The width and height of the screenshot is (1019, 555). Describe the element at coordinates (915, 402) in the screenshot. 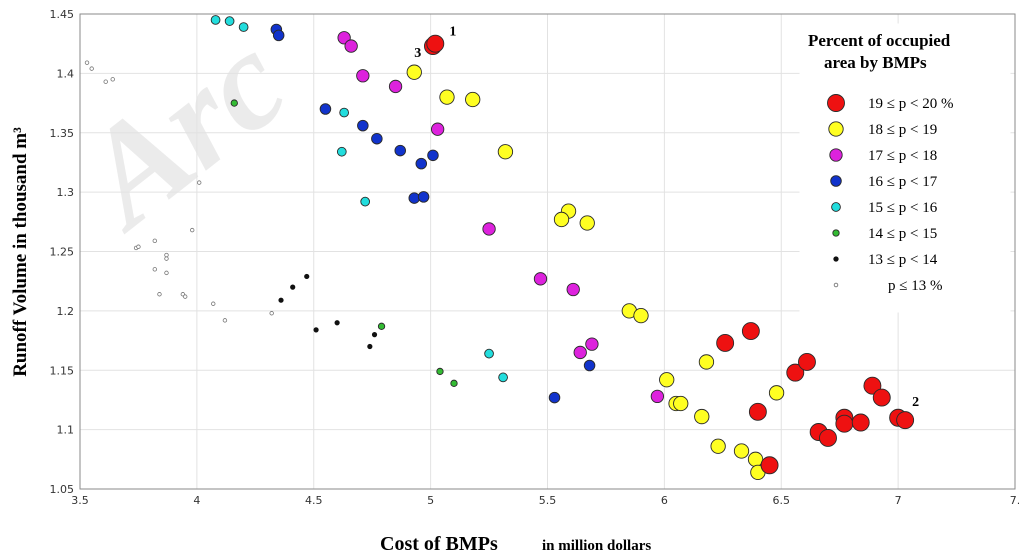

I see `point-annotation: 2` at that location.